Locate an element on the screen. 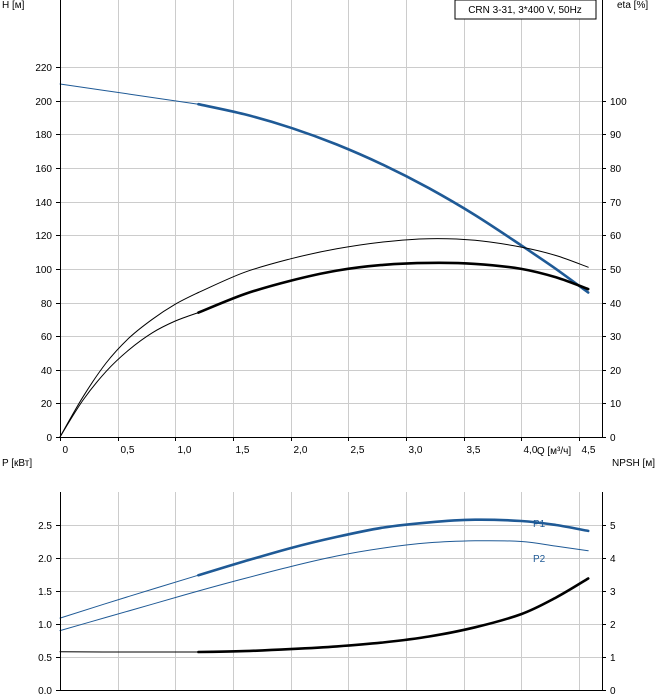 The height and width of the screenshot is (700, 658). x-axis-label: Q [м³/ч] is located at coordinates (554, 451).